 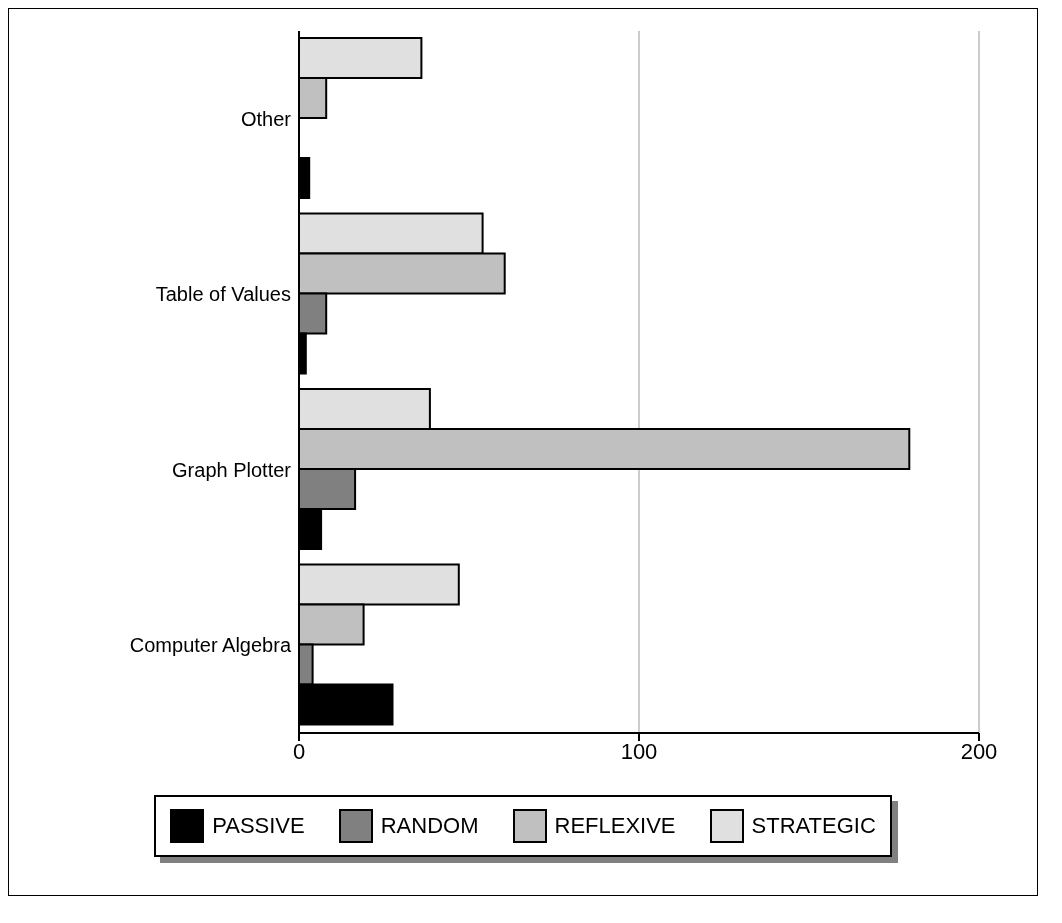 I want to click on y-tick-label: Graph Plotter, so click(x=232, y=469).